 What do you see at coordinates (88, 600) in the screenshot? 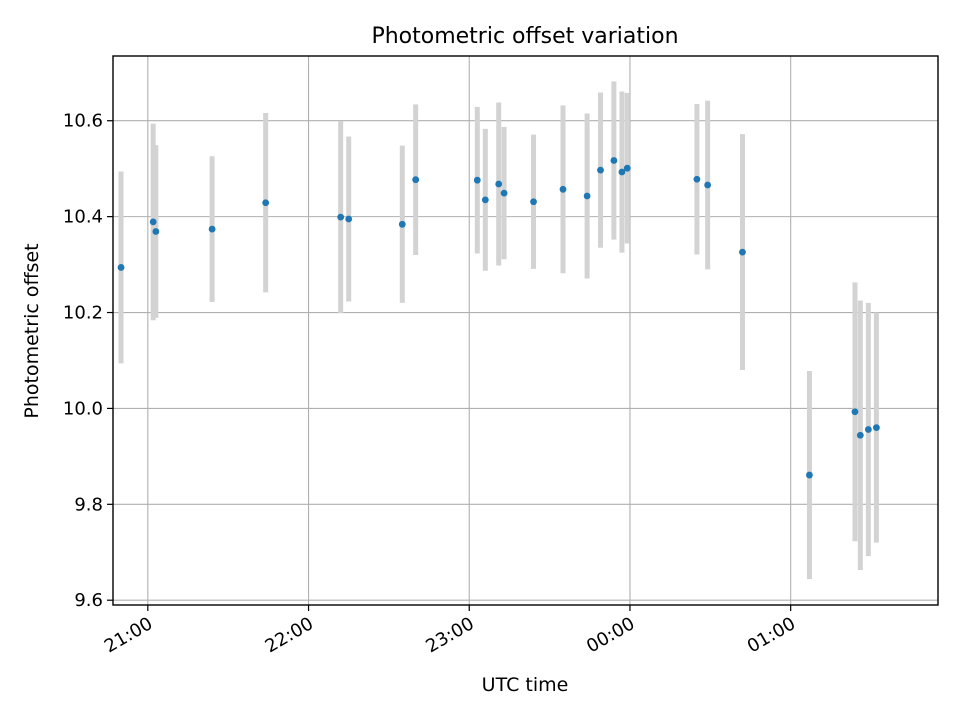
I see `y-tick-label: 9.6` at bounding box center [88, 600].